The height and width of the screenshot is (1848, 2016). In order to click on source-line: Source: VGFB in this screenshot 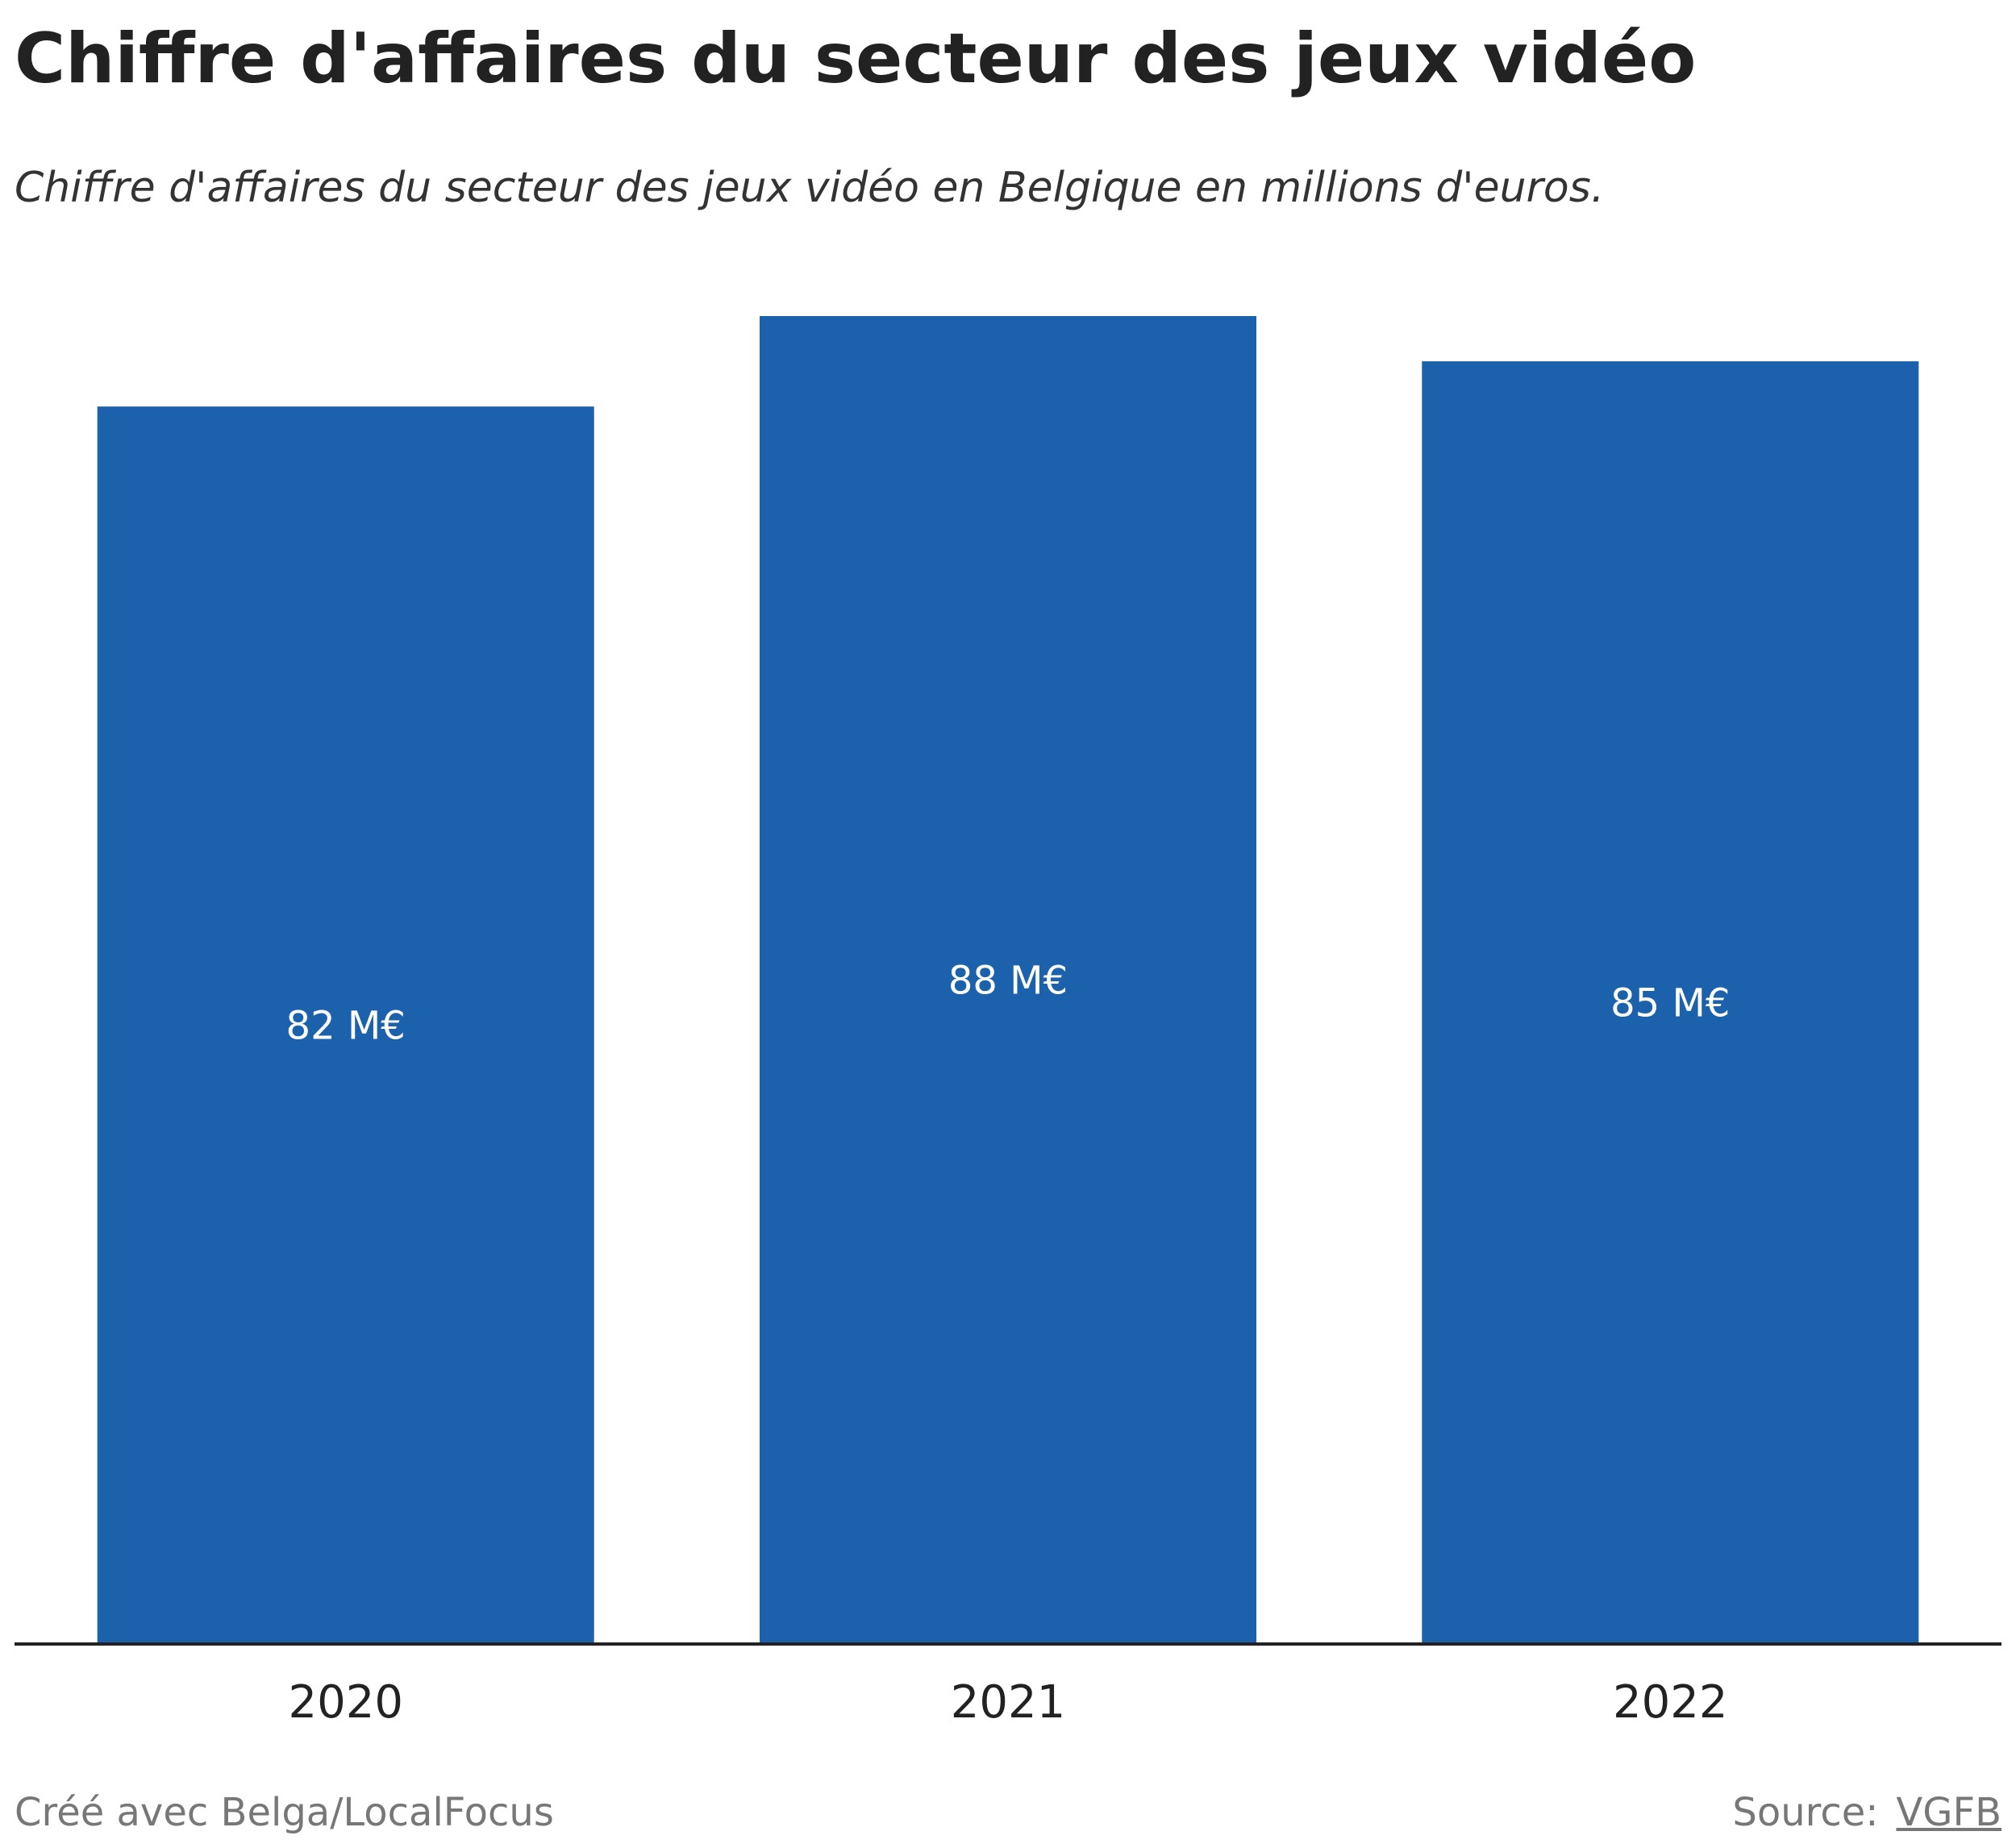, I will do `click(1867, 1812)`.